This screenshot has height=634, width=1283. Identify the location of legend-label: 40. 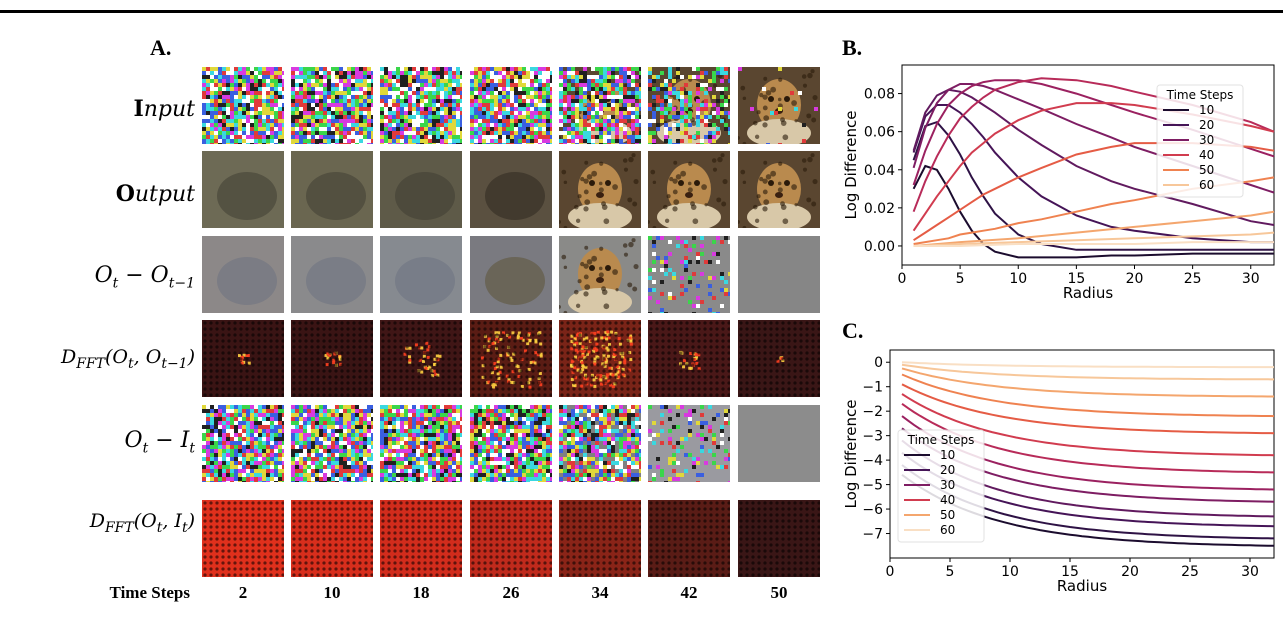
(947, 500).